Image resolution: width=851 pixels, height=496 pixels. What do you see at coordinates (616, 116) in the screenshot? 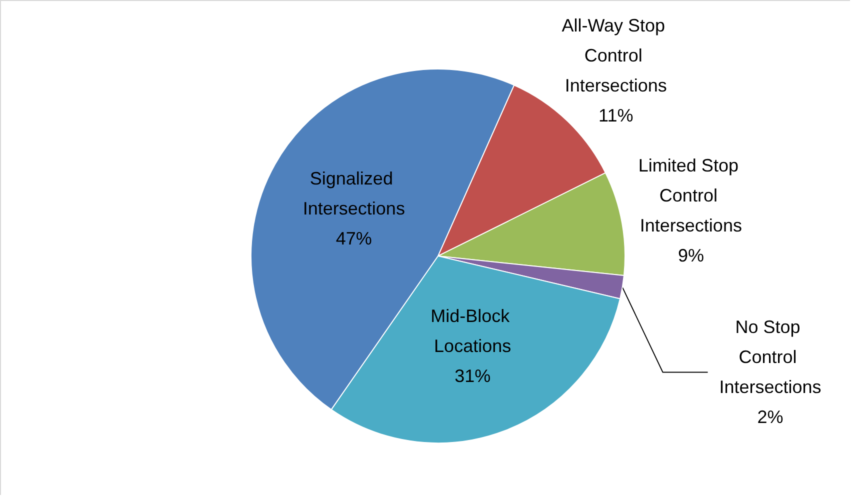
I see `data-label: 11%` at bounding box center [616, 116].